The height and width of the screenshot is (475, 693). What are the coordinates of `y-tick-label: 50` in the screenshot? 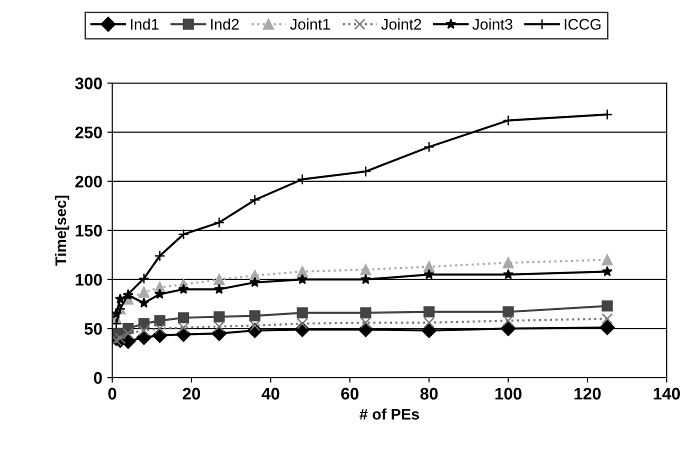 It's located at (93, 328).